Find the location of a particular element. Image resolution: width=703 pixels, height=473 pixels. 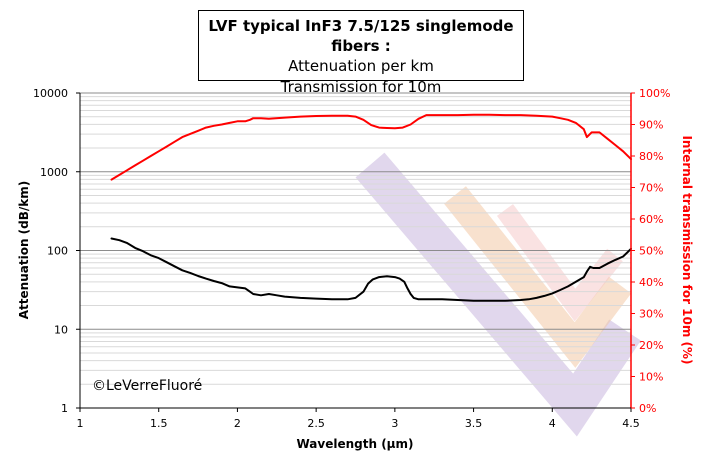

y-right-tick-label: 50% is located at coordinates (651, 251).